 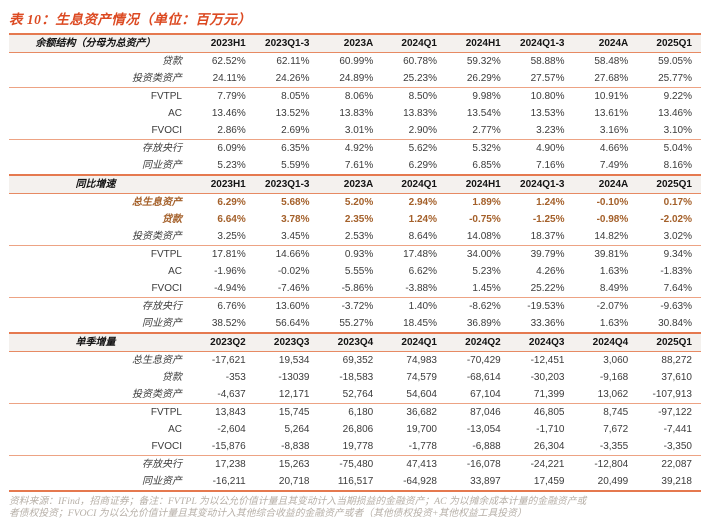 What do you see at coordinates (606, 429) in the screenshot?
I see `table-cell: 7,672` at bounding box center [606, 429].